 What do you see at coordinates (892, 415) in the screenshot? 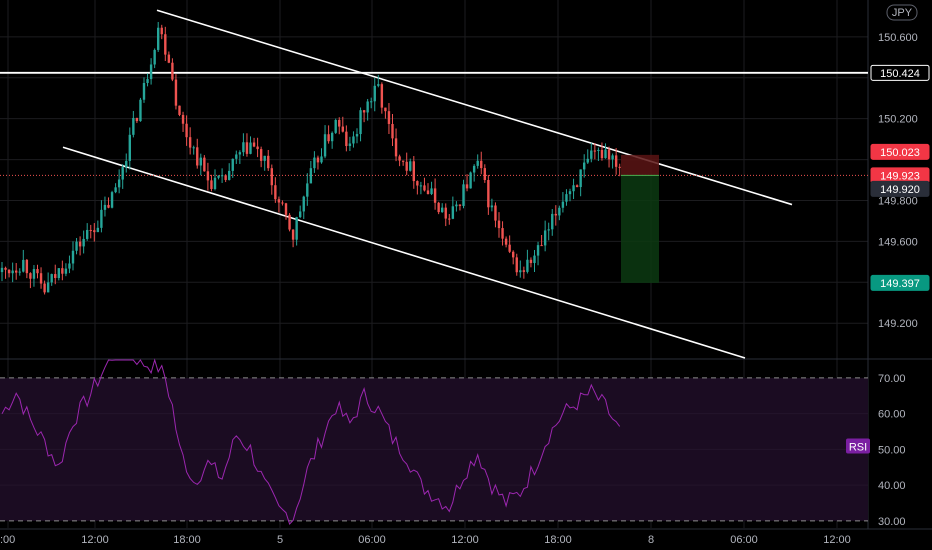
I see `rsi-tick-label: 60.00` at bounding box center [892, 415].